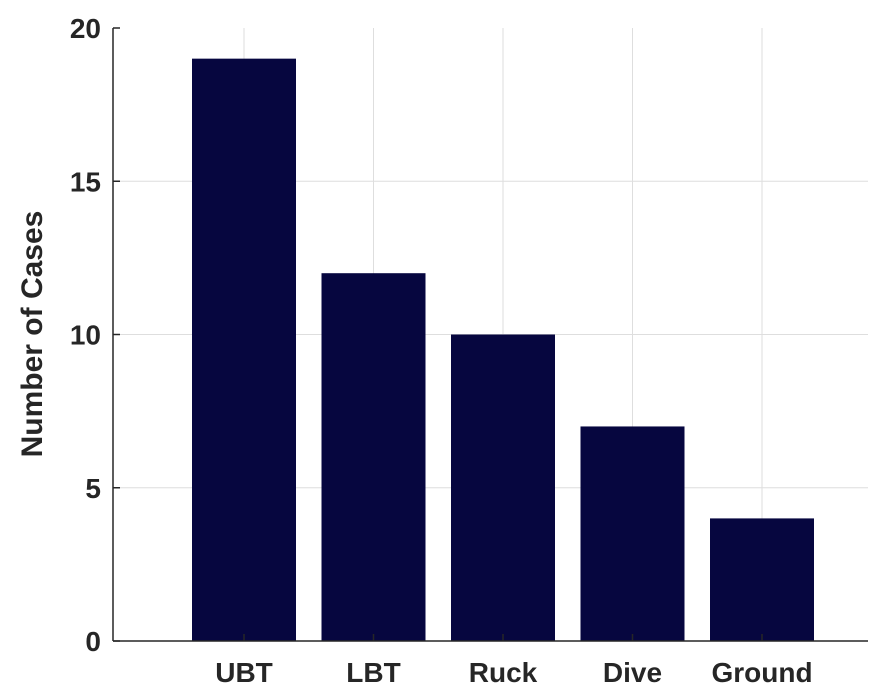 Image resolution: width=882 pixels, height=694 pixels. What do you see at coordinates (761, 672) in the screenshot?
I see `x-tick-label: Ground` at bounding box center [761, 672].